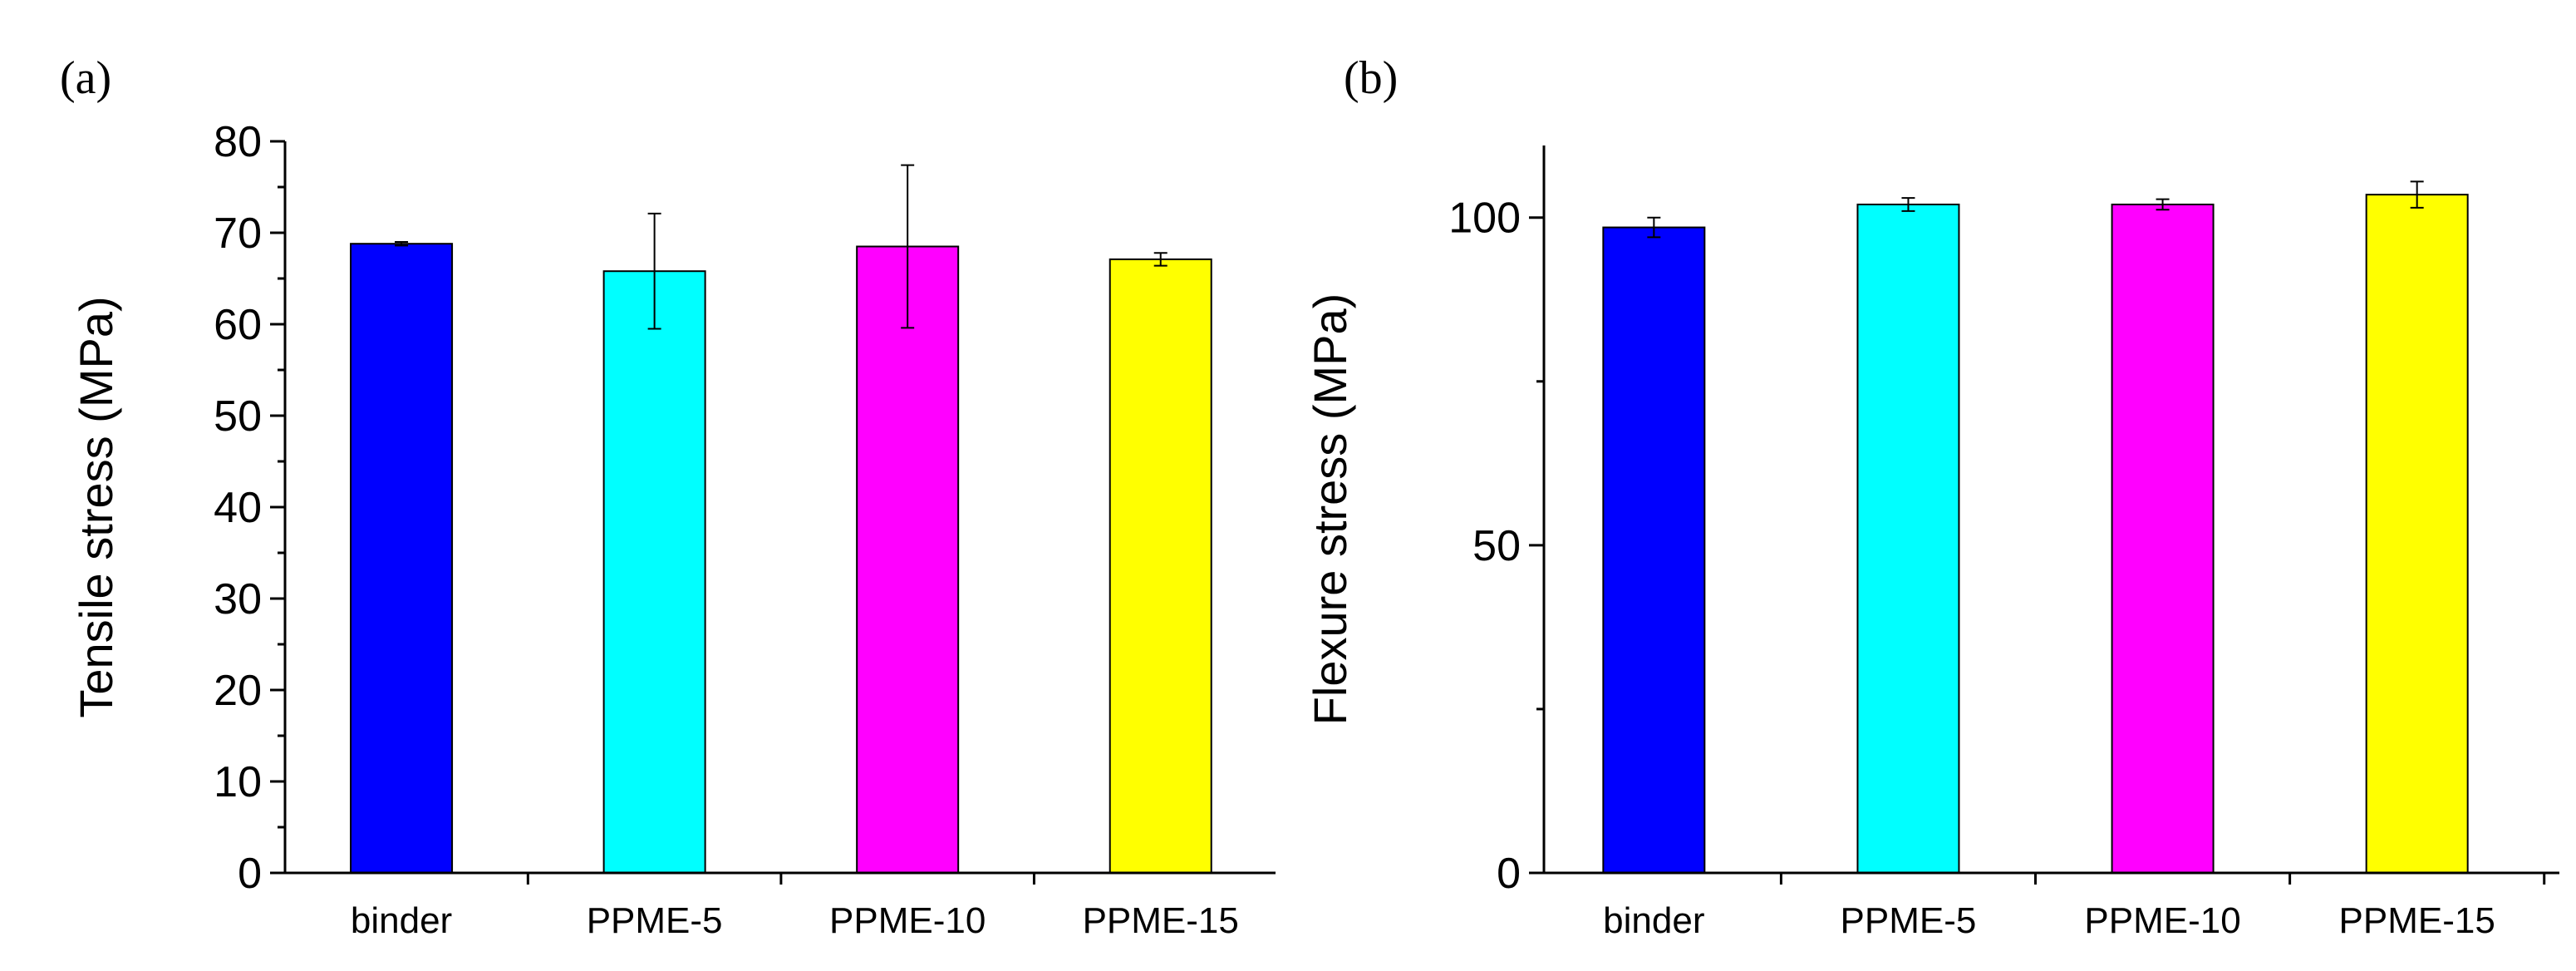 The height and width of the screenshot is (971, 2576). I want to click on panel-label: (b), so click(1371, 78).